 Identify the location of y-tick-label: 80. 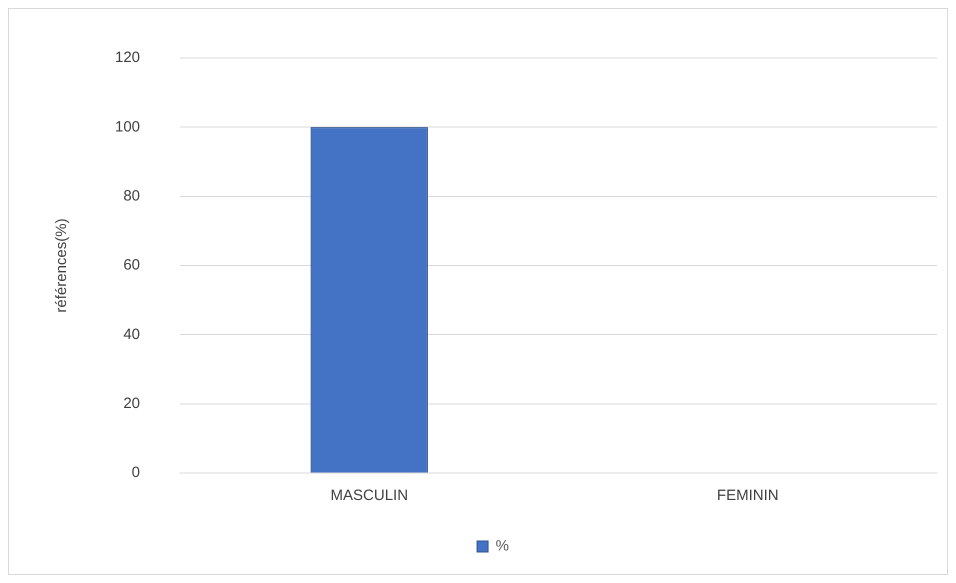
(131, 195).